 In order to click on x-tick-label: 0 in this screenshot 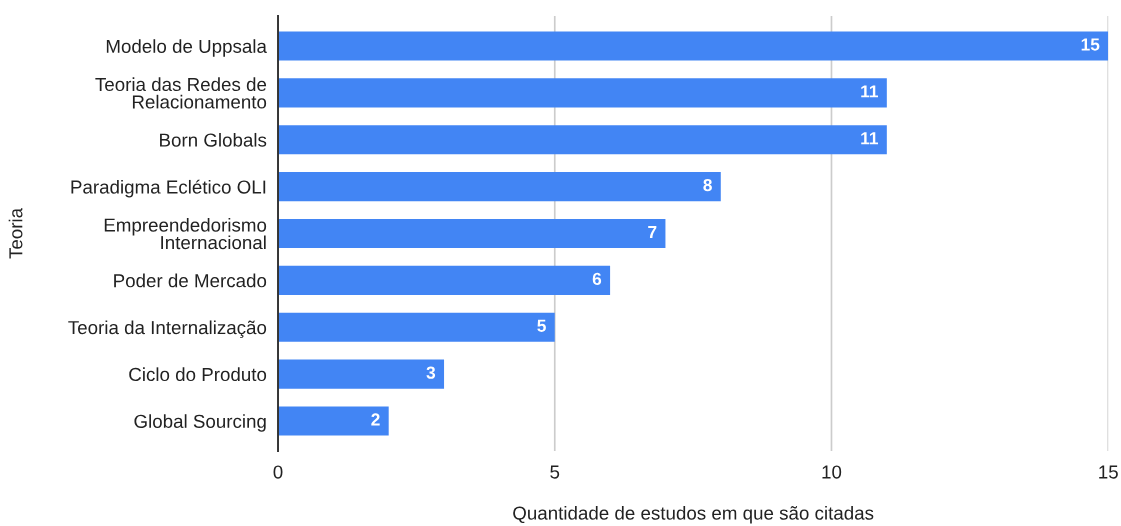, I will do `click(278, 472)`.